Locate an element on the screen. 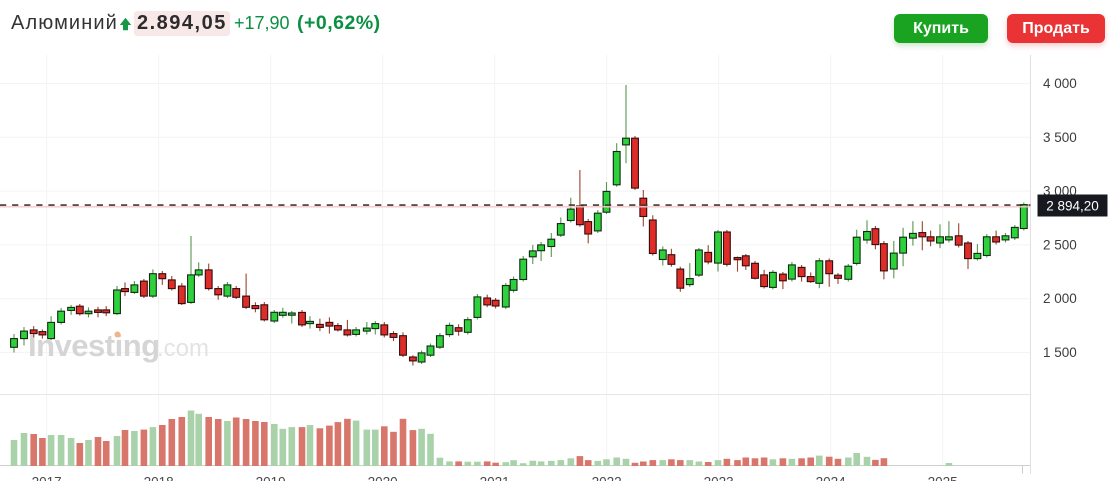  svg-text: 2017 is located at coordinates (47, 478).